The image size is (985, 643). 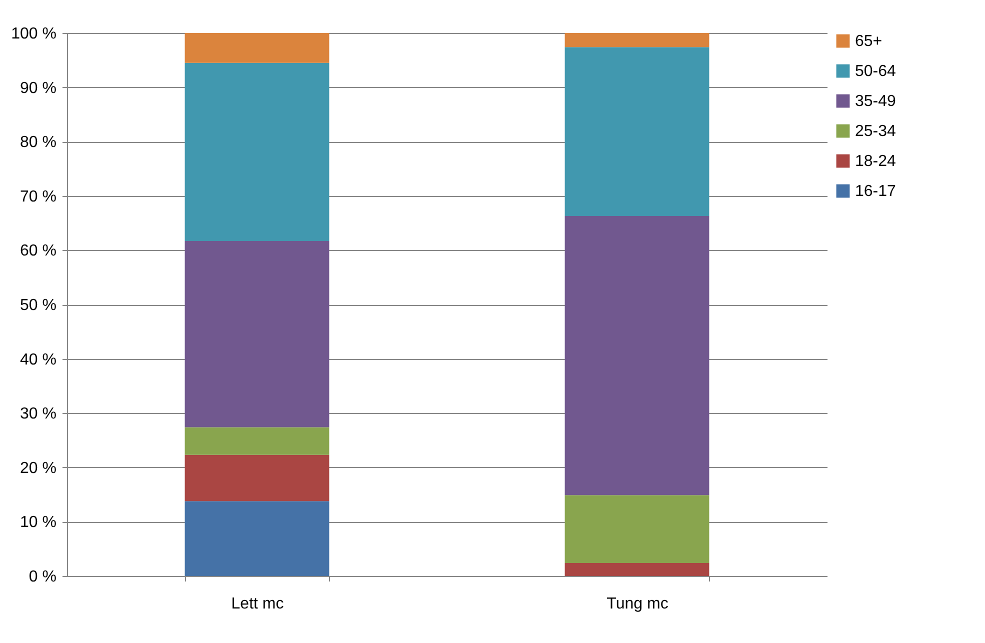 I want to click on y-tick-label: 50 %, so click(x=38, y=305).